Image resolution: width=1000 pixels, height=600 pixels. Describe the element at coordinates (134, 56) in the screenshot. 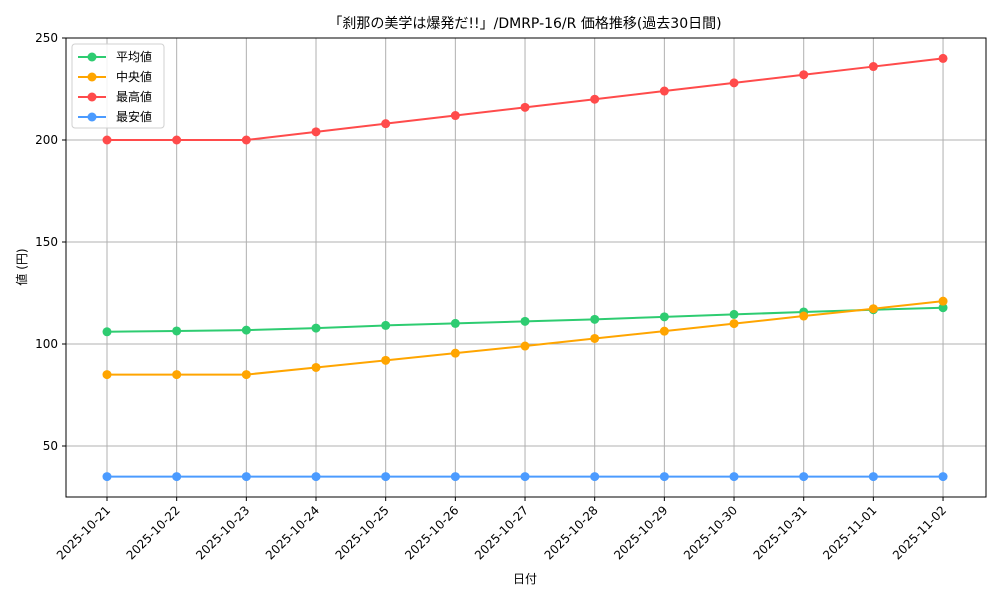

I see `legend-label: 平均値` at that location.